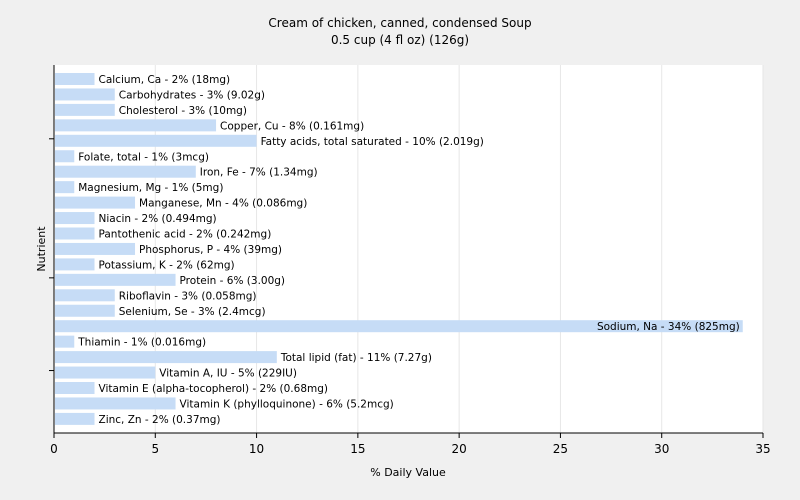 The width and height of the screenshot is (800, 500). I want to click on bar-label: Magnesium, Mg - 1% (5mg), so click(150, 188).